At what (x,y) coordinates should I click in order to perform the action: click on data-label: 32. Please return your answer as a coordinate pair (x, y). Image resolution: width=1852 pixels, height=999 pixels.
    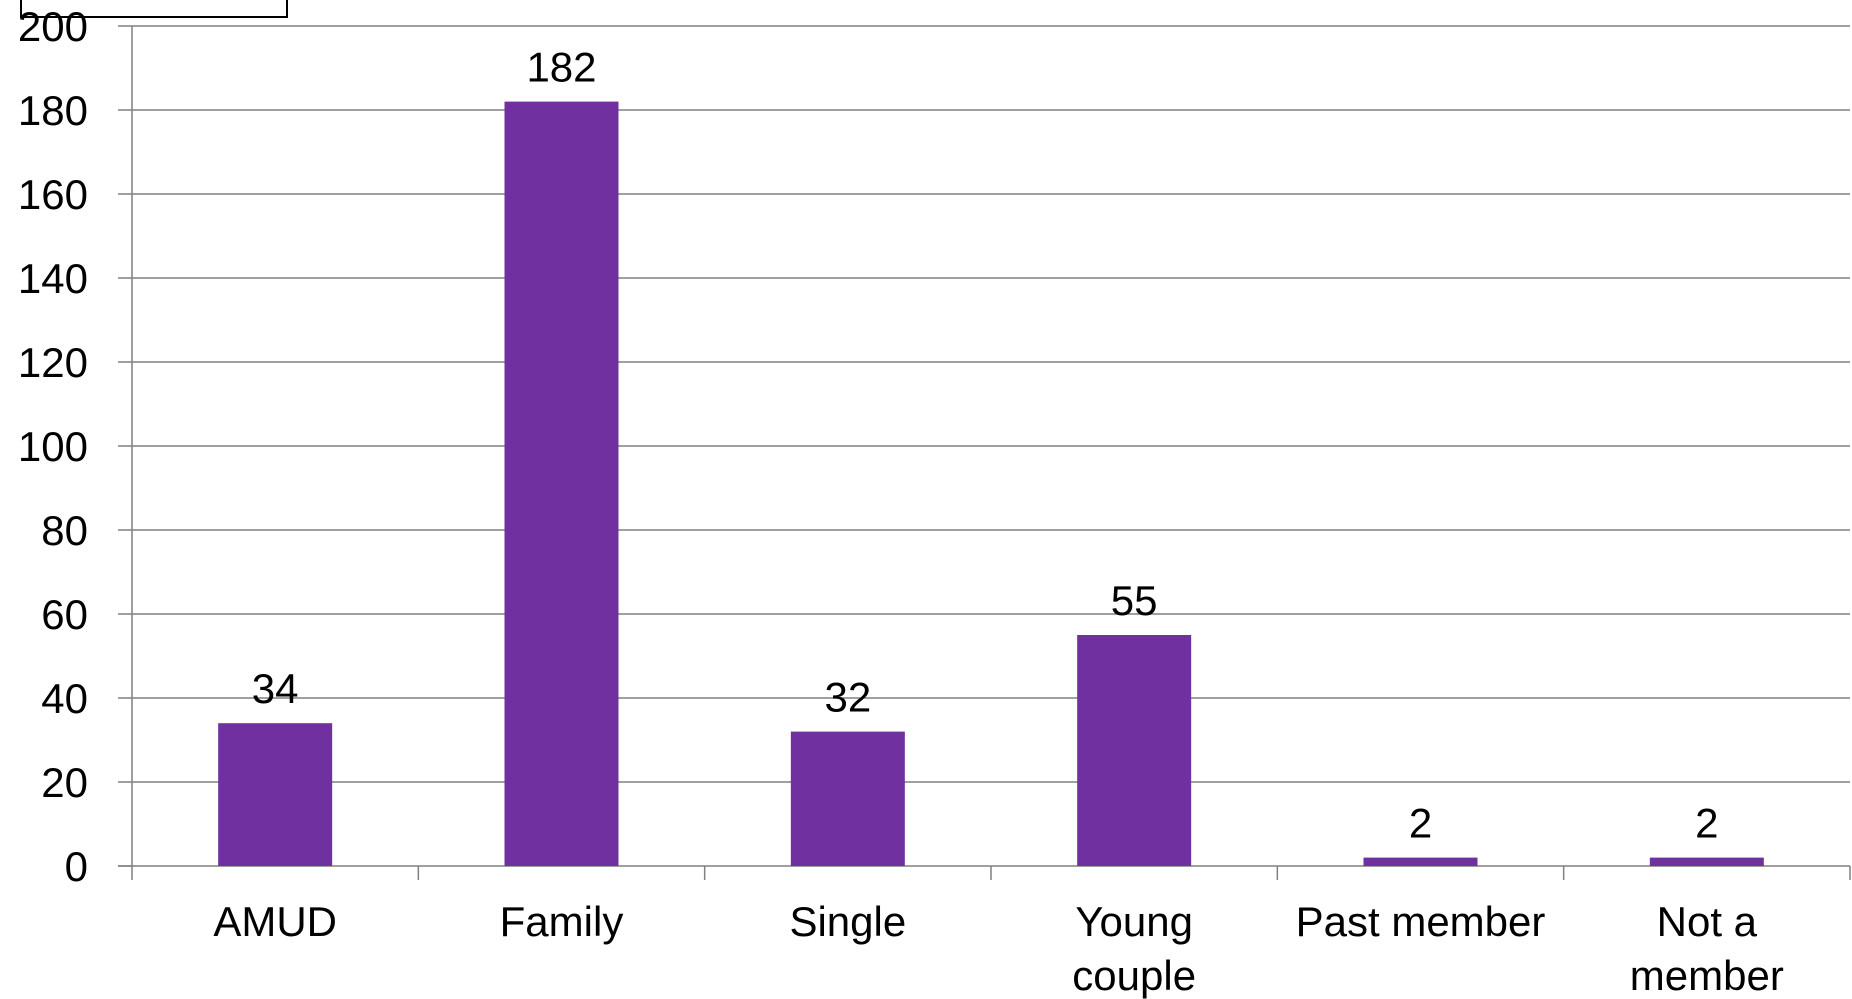
    Looking at the image, I should click on (847, 697).